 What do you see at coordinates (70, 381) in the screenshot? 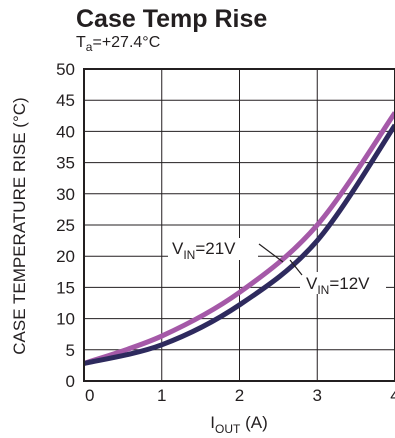
I see `y-tick-label: 0` at bounding box center [70, 381].